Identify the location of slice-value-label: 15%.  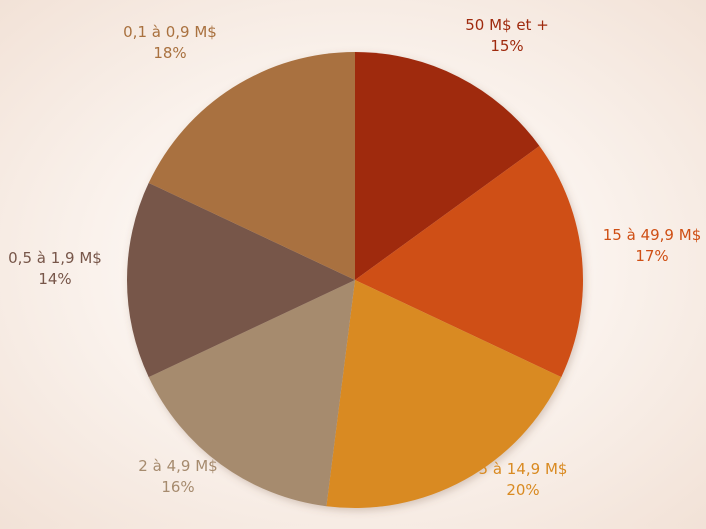
(506, 46).